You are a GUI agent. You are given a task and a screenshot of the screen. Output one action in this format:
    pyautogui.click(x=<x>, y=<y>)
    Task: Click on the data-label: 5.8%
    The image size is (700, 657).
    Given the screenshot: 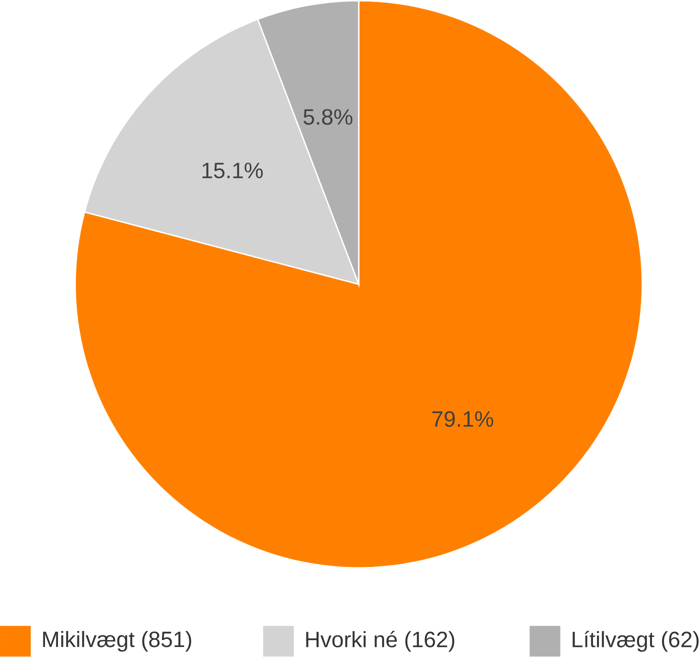 What is the action you would take?
    pyautogui.click(x=328, y=117)
    